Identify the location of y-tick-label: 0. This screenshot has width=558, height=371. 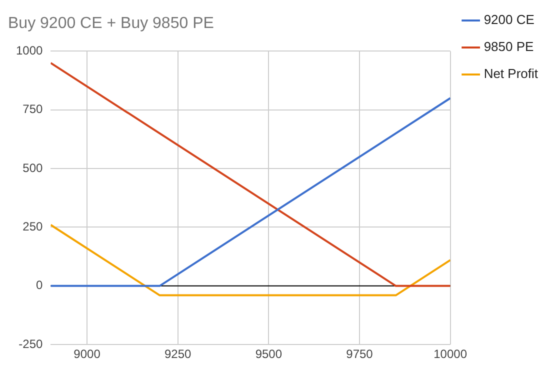
(40, 285).